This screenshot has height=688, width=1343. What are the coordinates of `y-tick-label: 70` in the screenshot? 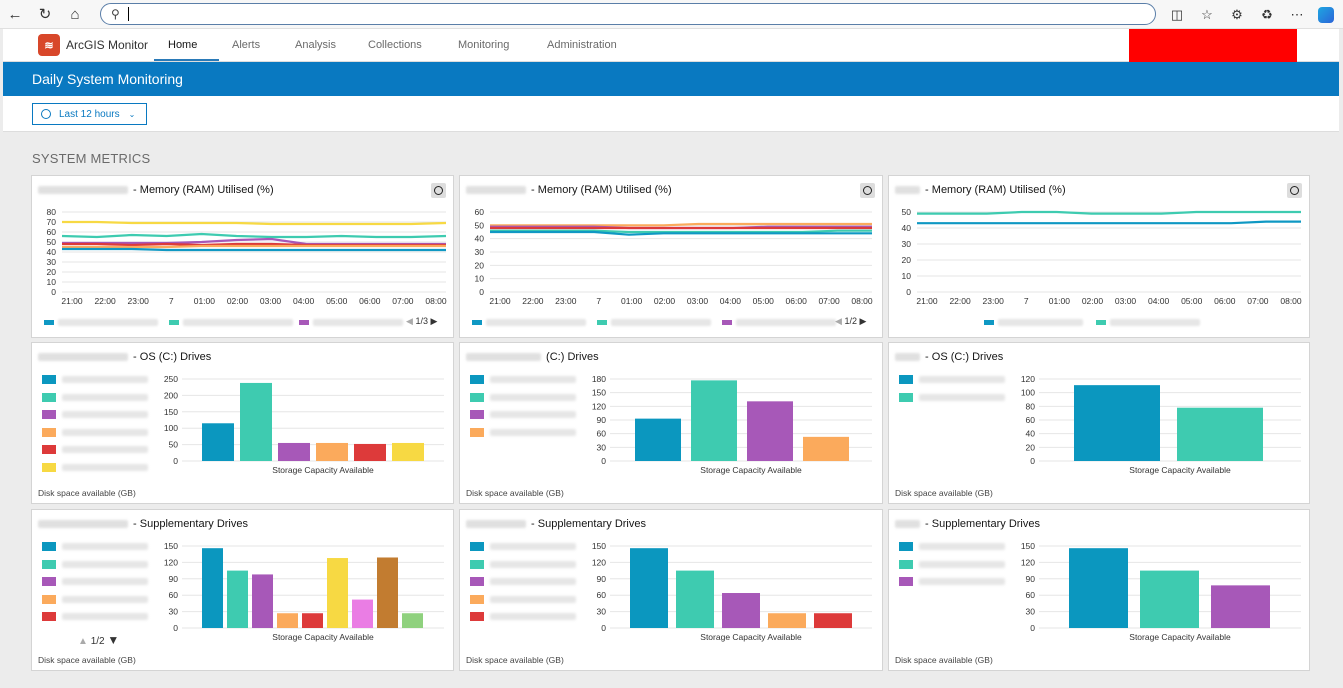 It's located at (52, 222).